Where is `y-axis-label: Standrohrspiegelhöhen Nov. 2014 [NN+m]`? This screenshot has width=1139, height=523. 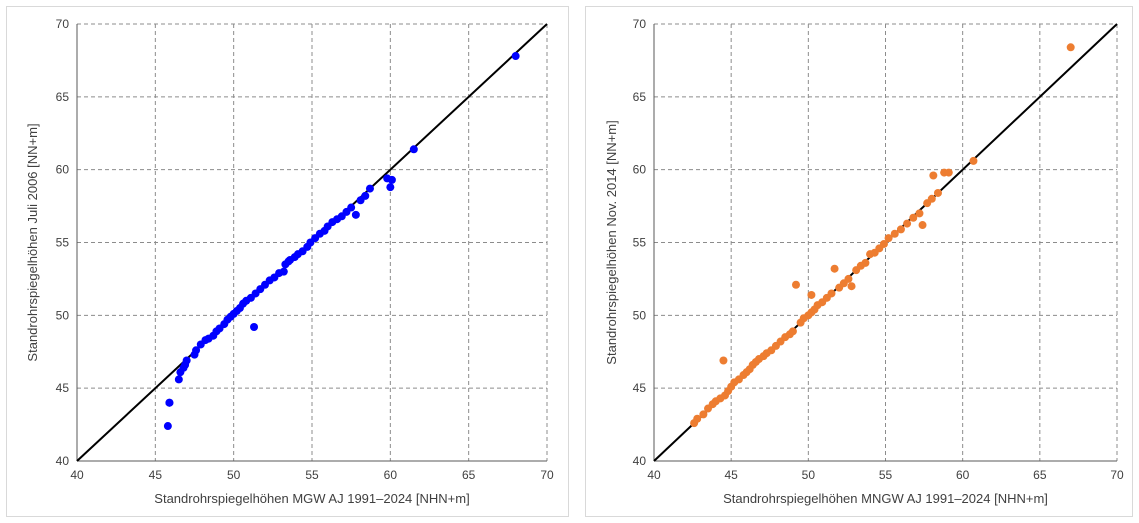
y-axis-label: Standrohrspiegelhöhen Nov. 2014 [NN+m] is located at coordinates (611, 242).